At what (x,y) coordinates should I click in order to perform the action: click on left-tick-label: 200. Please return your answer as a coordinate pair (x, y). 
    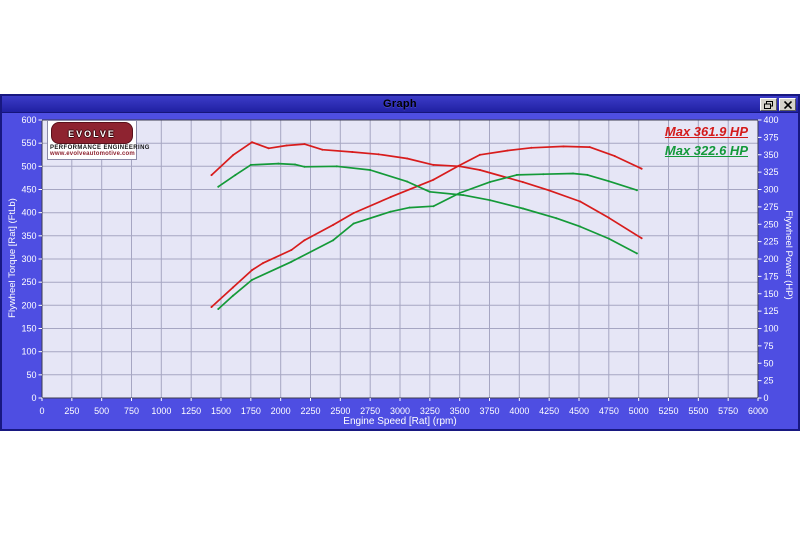
    Looking at the image, I should click on (28, 305).